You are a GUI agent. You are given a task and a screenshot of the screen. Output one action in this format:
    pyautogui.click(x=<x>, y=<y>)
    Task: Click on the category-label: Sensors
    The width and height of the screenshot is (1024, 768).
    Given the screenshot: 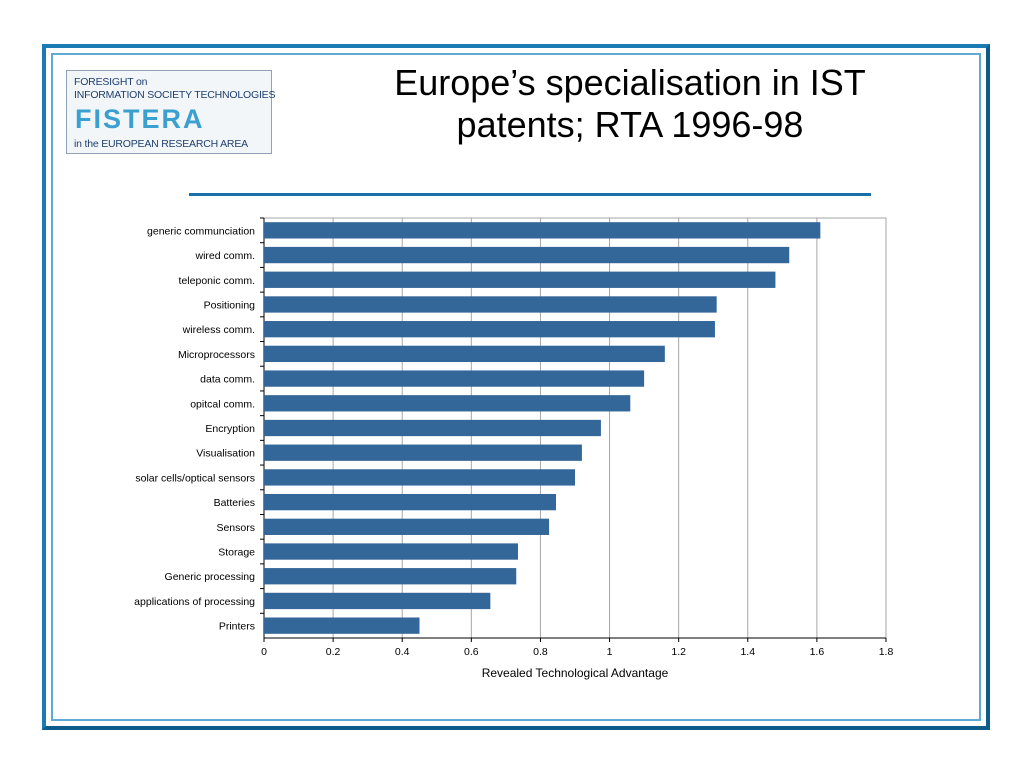 What is the action you would take?
    pyautogui.click(x=235, y=528)
    